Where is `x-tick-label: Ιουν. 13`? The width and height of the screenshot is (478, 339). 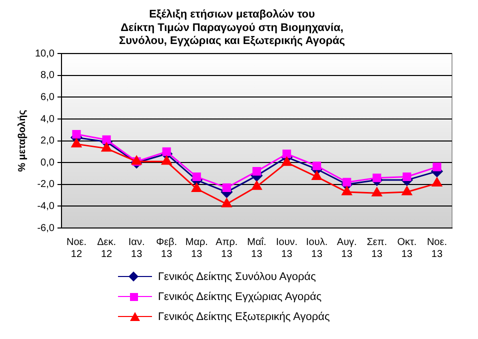 x-tick-label: Ιουν. 13 is located at coordinates (287, 248).